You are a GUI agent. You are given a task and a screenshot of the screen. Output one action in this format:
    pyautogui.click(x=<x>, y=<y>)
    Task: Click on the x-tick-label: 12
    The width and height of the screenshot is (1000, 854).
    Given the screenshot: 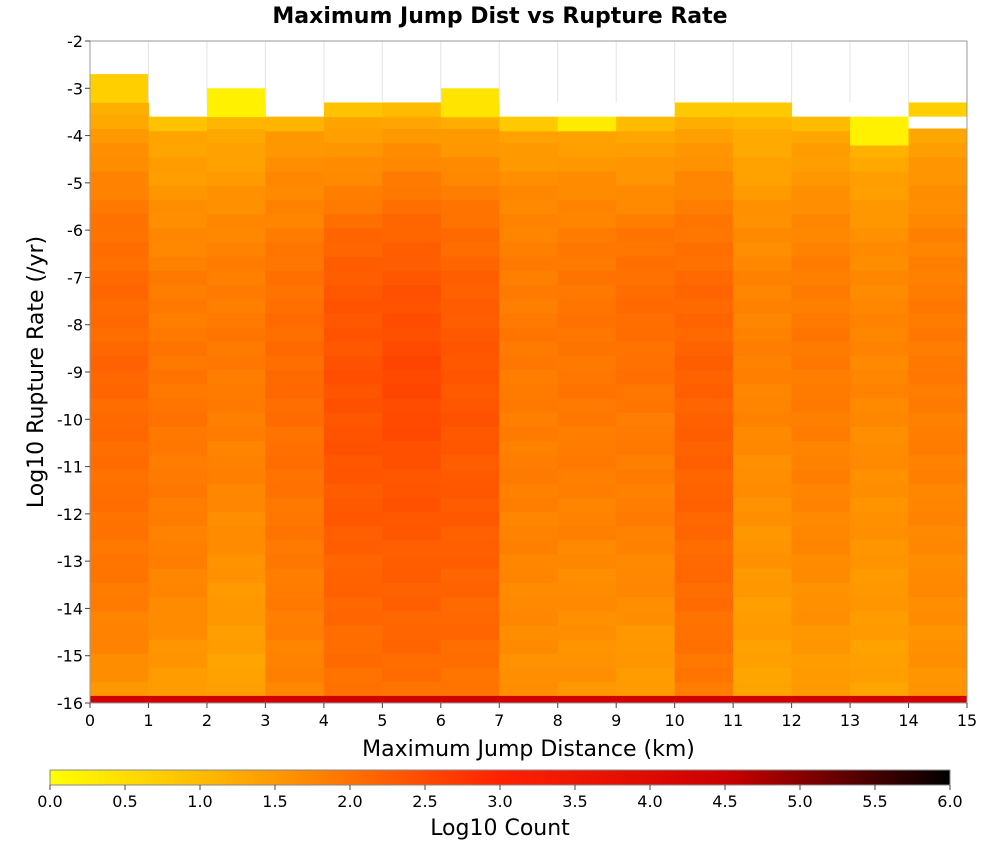 What is the action you would take?
    pyautogui.click(x=791, y=720)
    